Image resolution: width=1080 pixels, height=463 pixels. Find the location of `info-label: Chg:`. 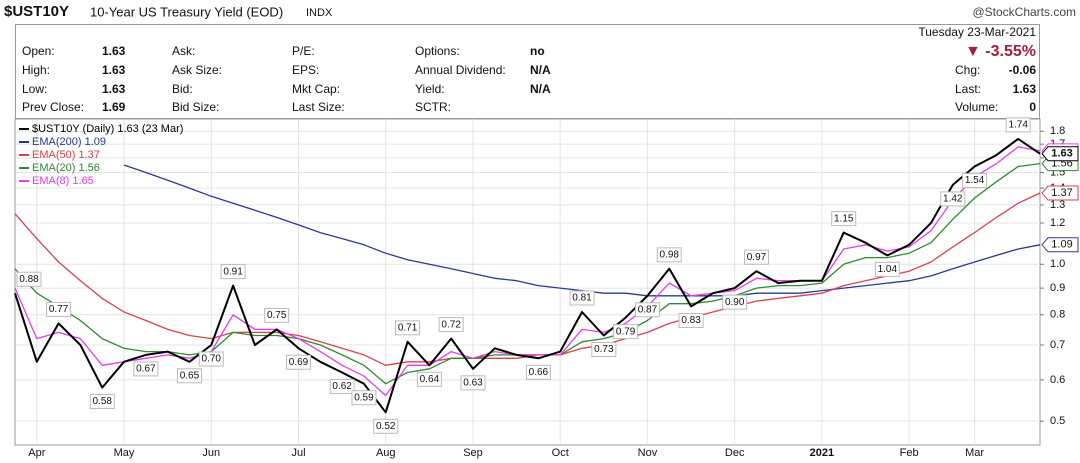

info-label: Chg: is located at coordinates (967, 70).